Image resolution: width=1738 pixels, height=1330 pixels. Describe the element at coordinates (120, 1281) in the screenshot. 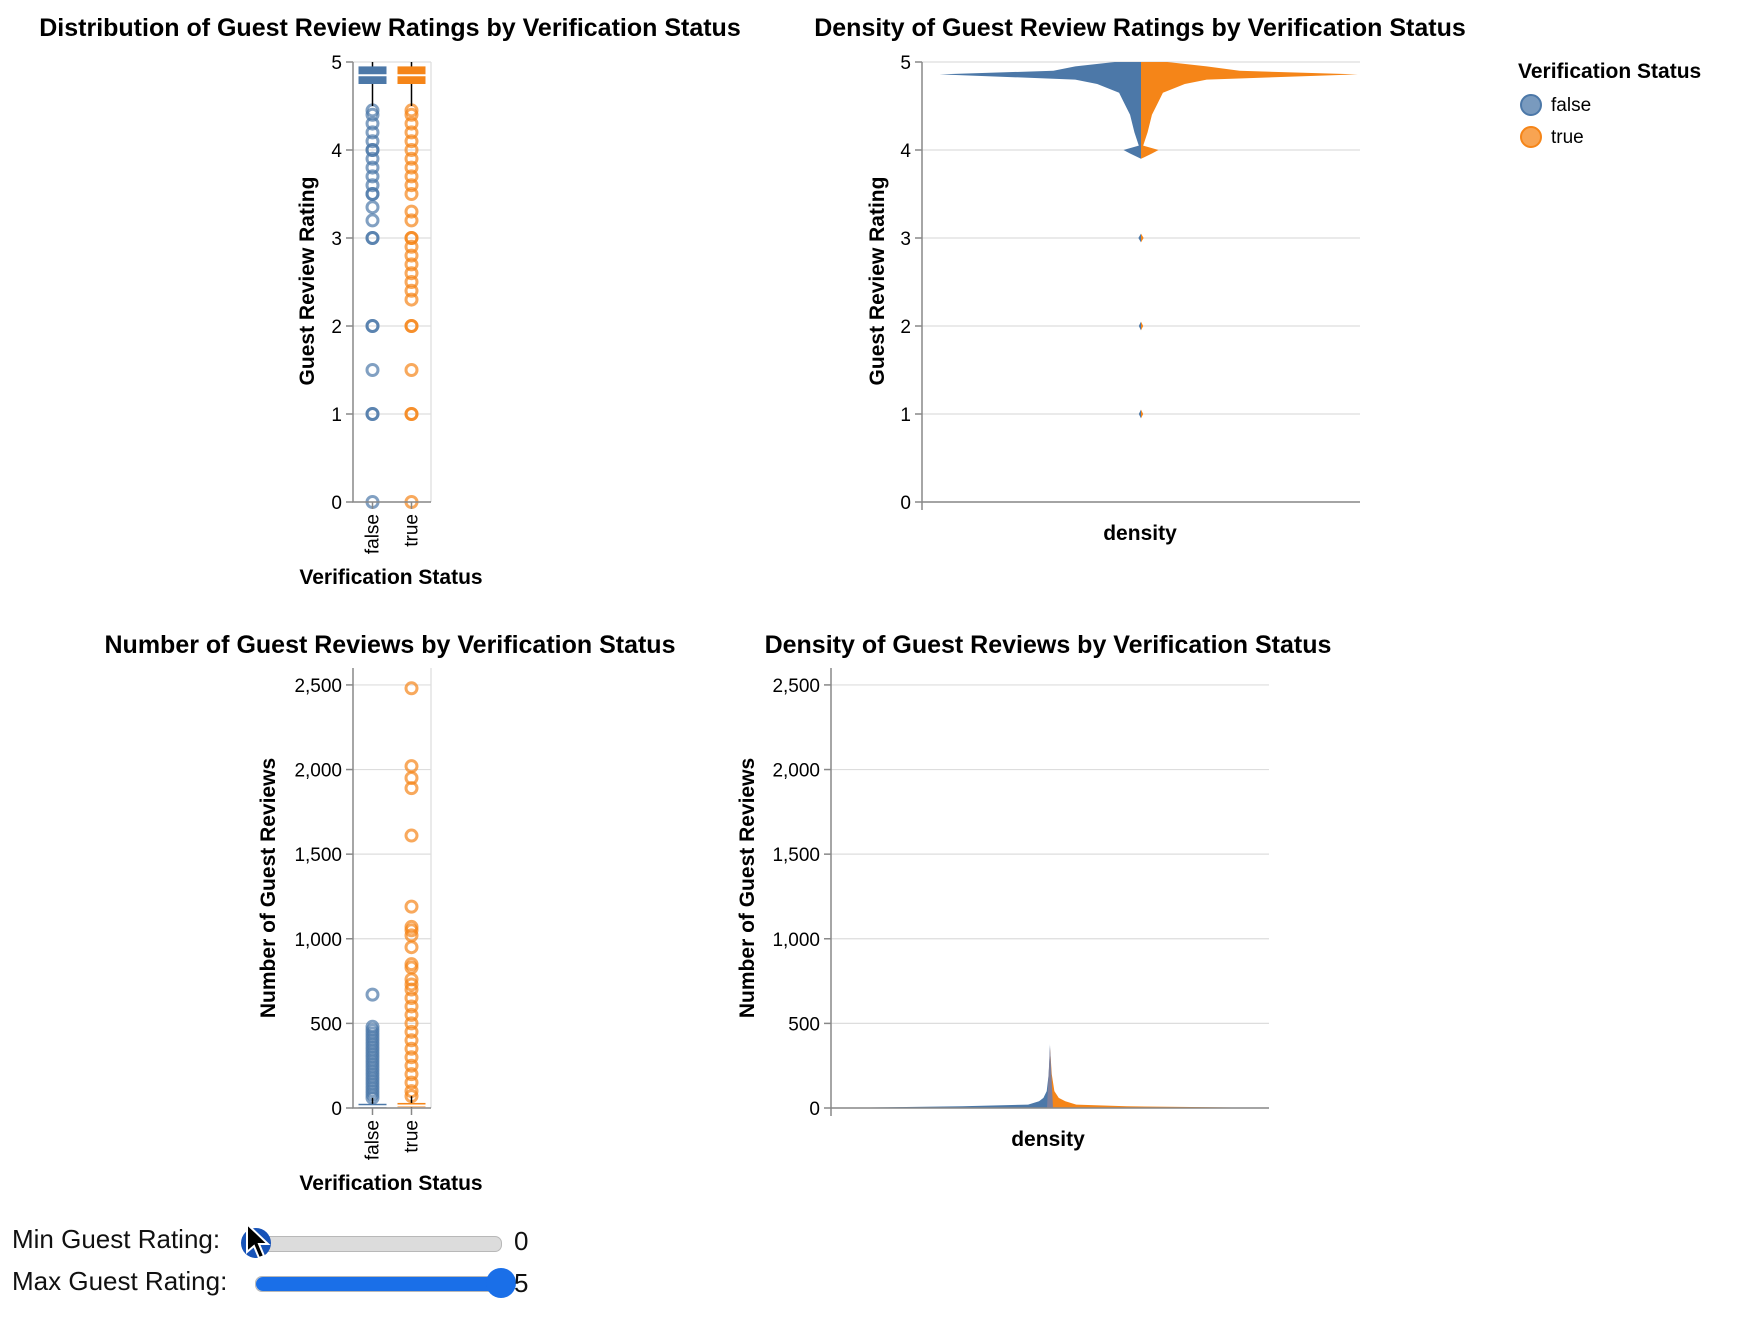

I see `max-rating-label: Max Guest Rating:` at that location.